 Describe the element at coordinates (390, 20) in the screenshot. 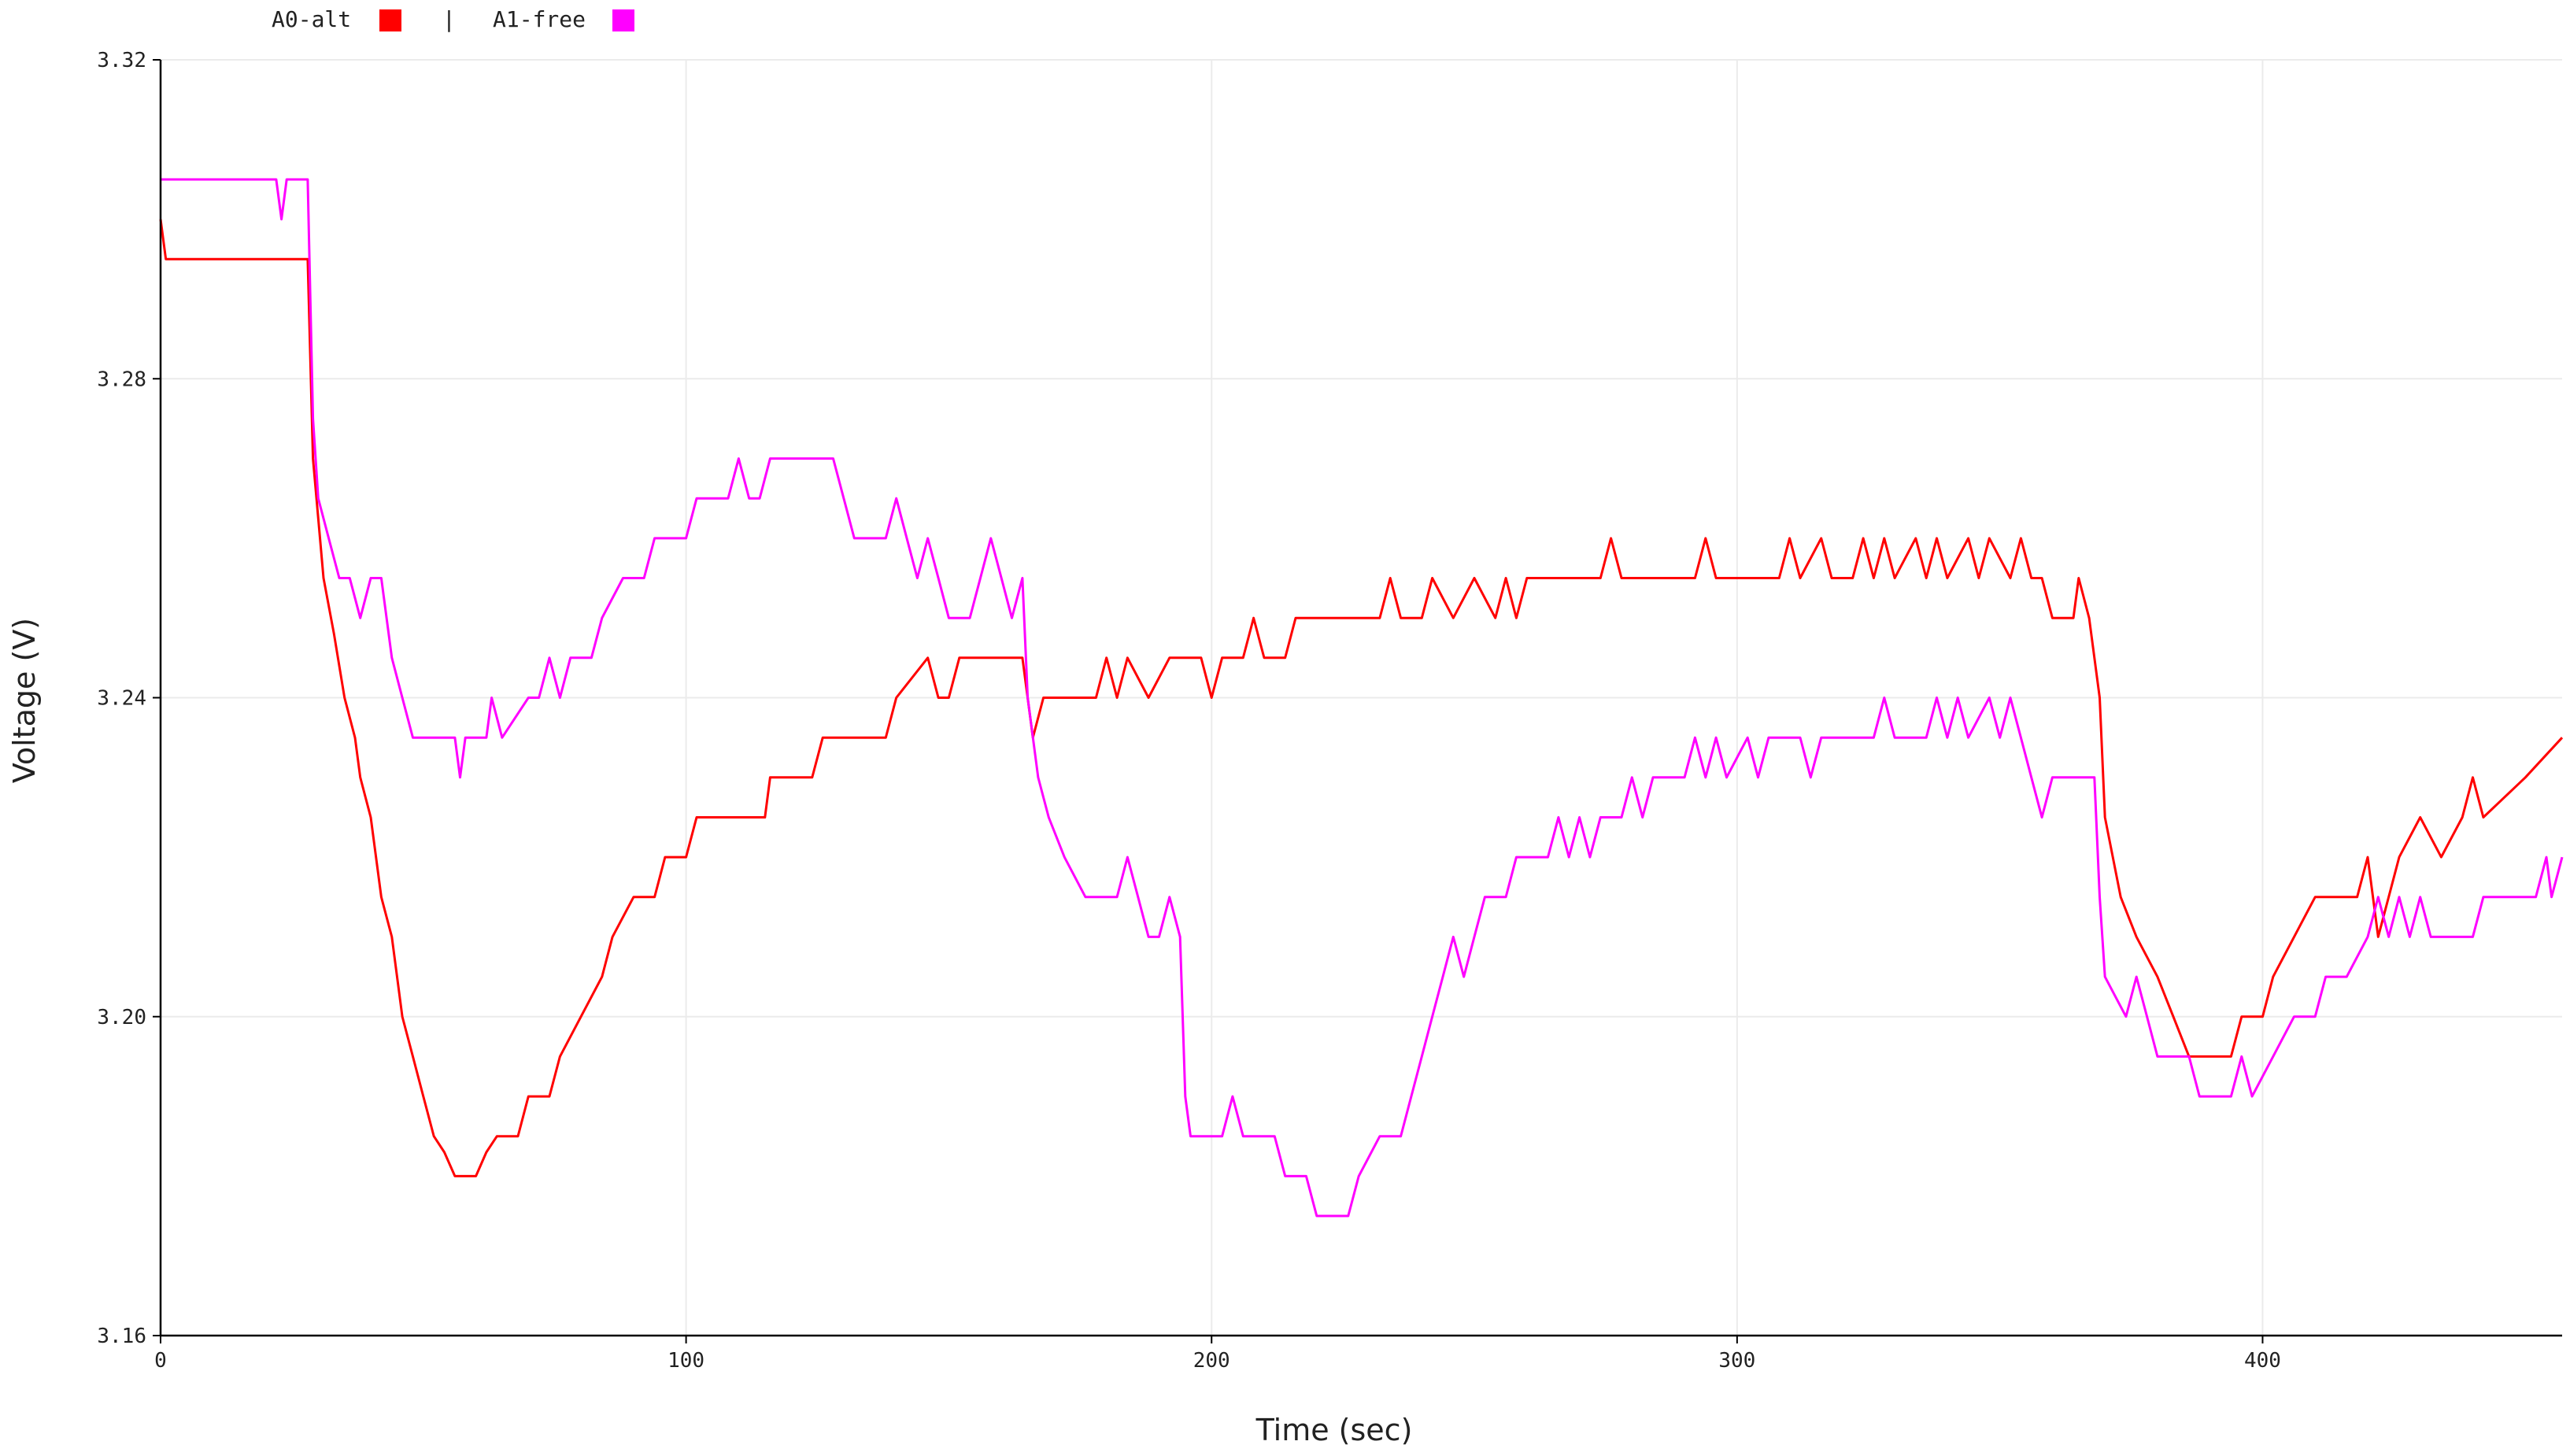

I see `legend-swatch-a0-alt` at that location.